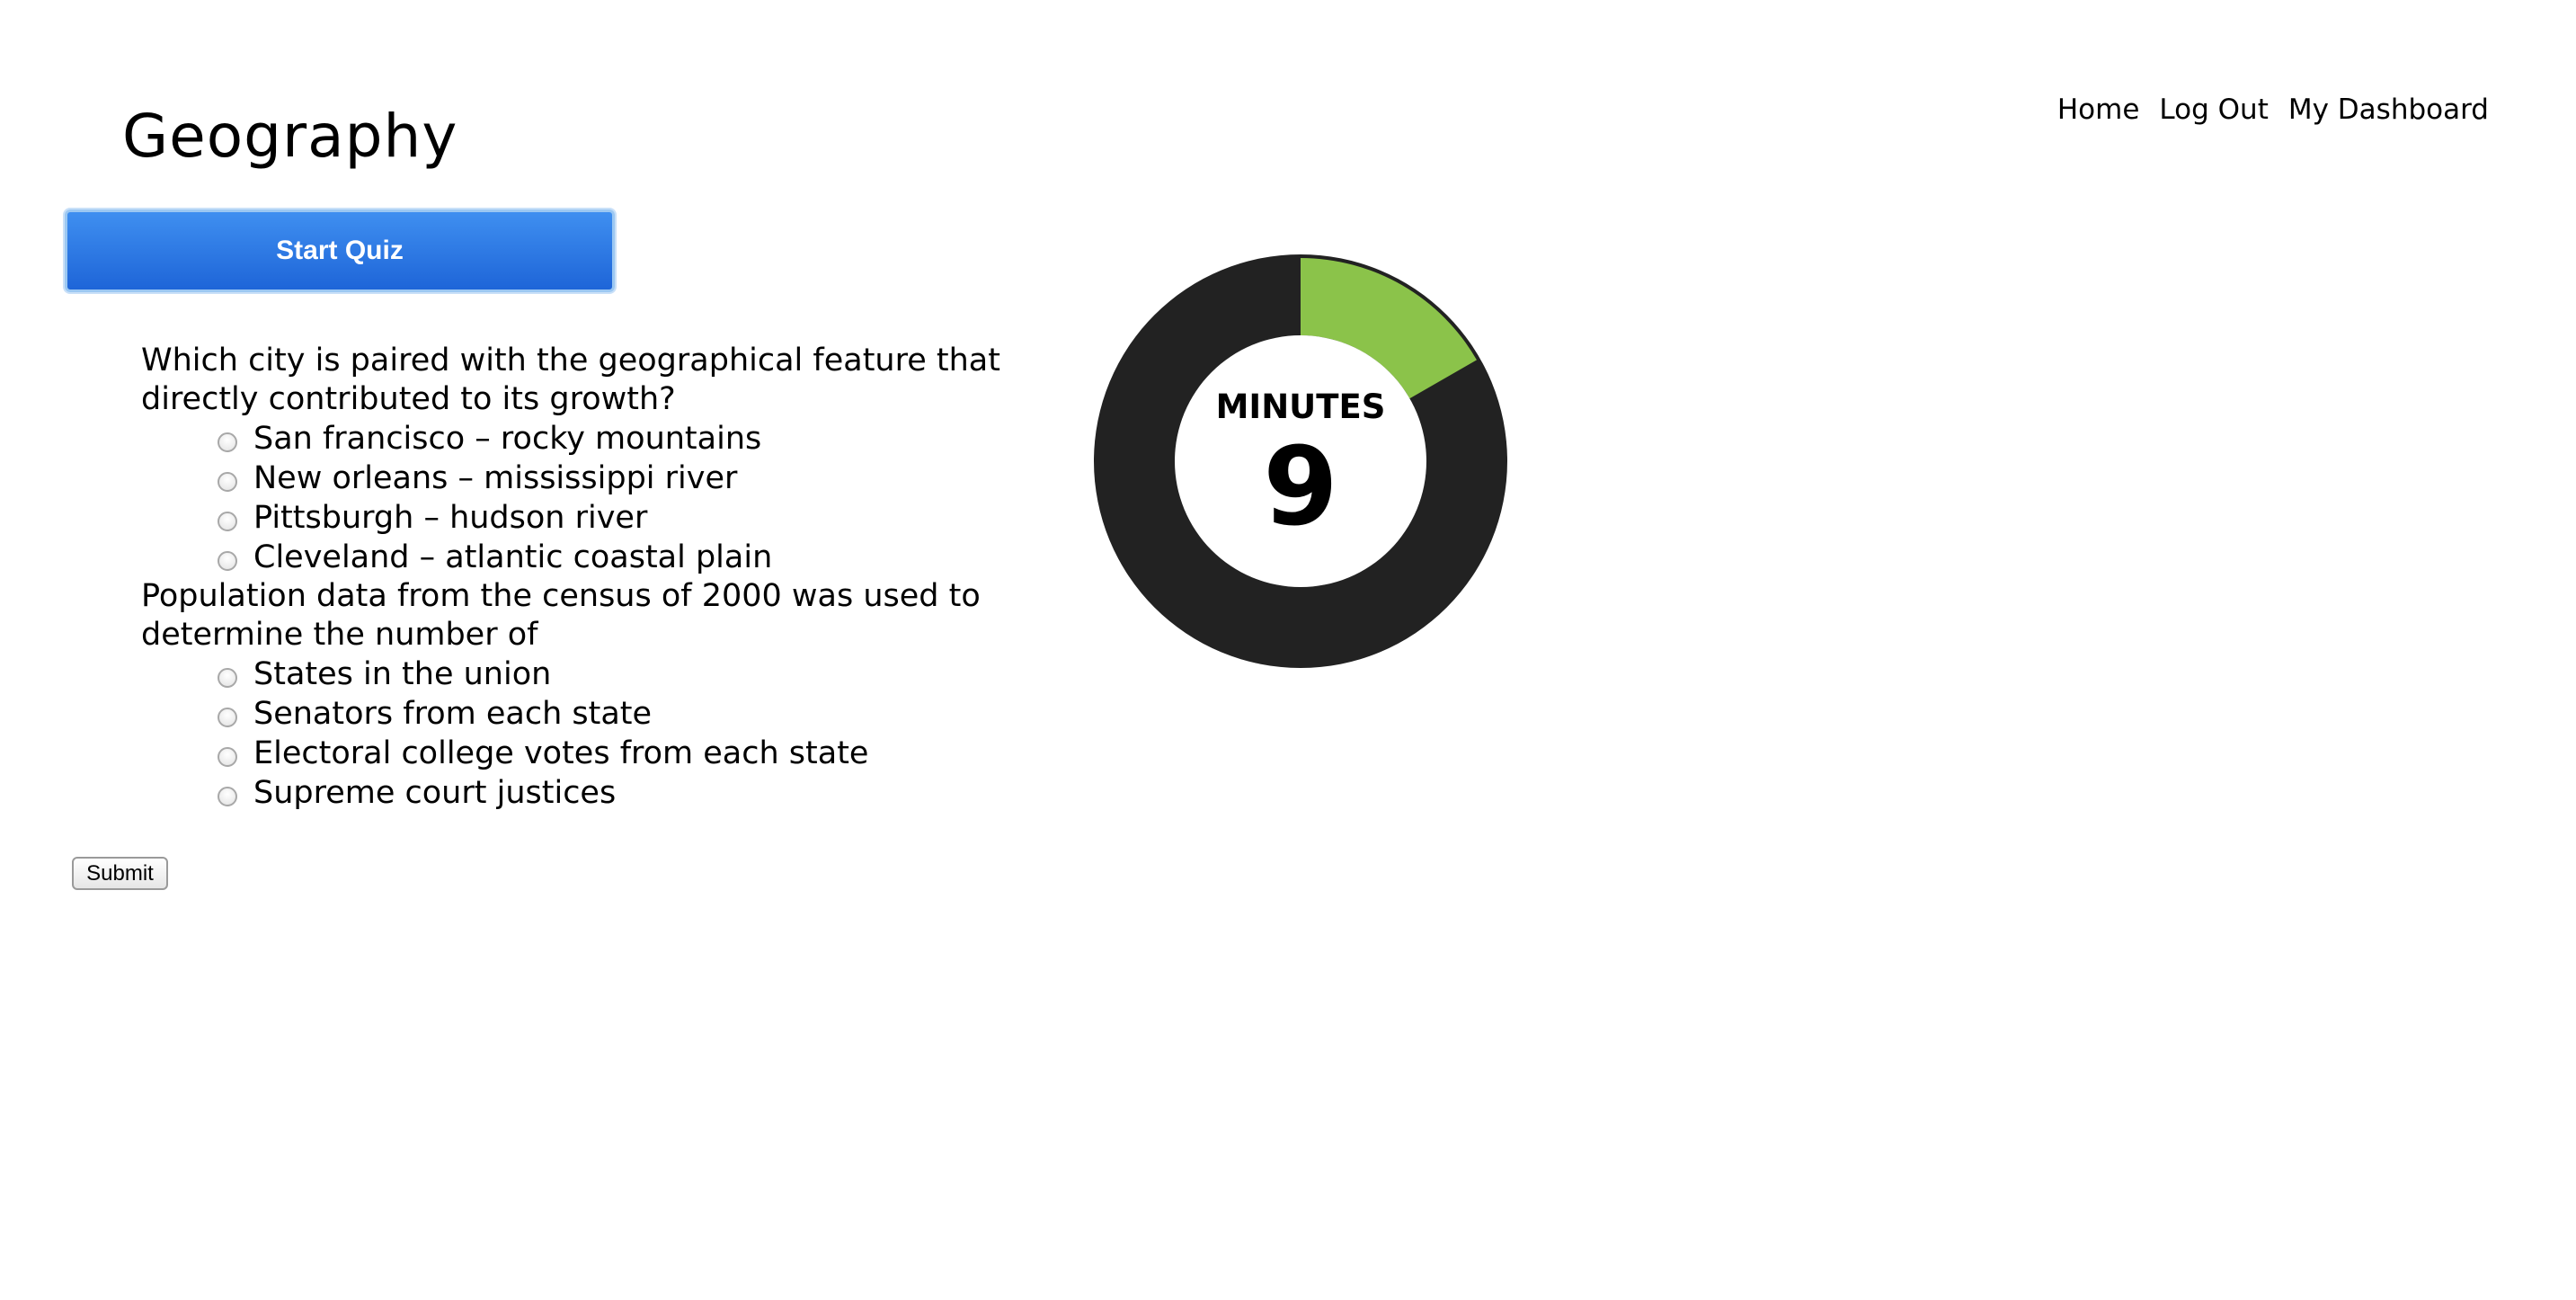  I want to click on timer-progress-arc, so click(1389, 328).